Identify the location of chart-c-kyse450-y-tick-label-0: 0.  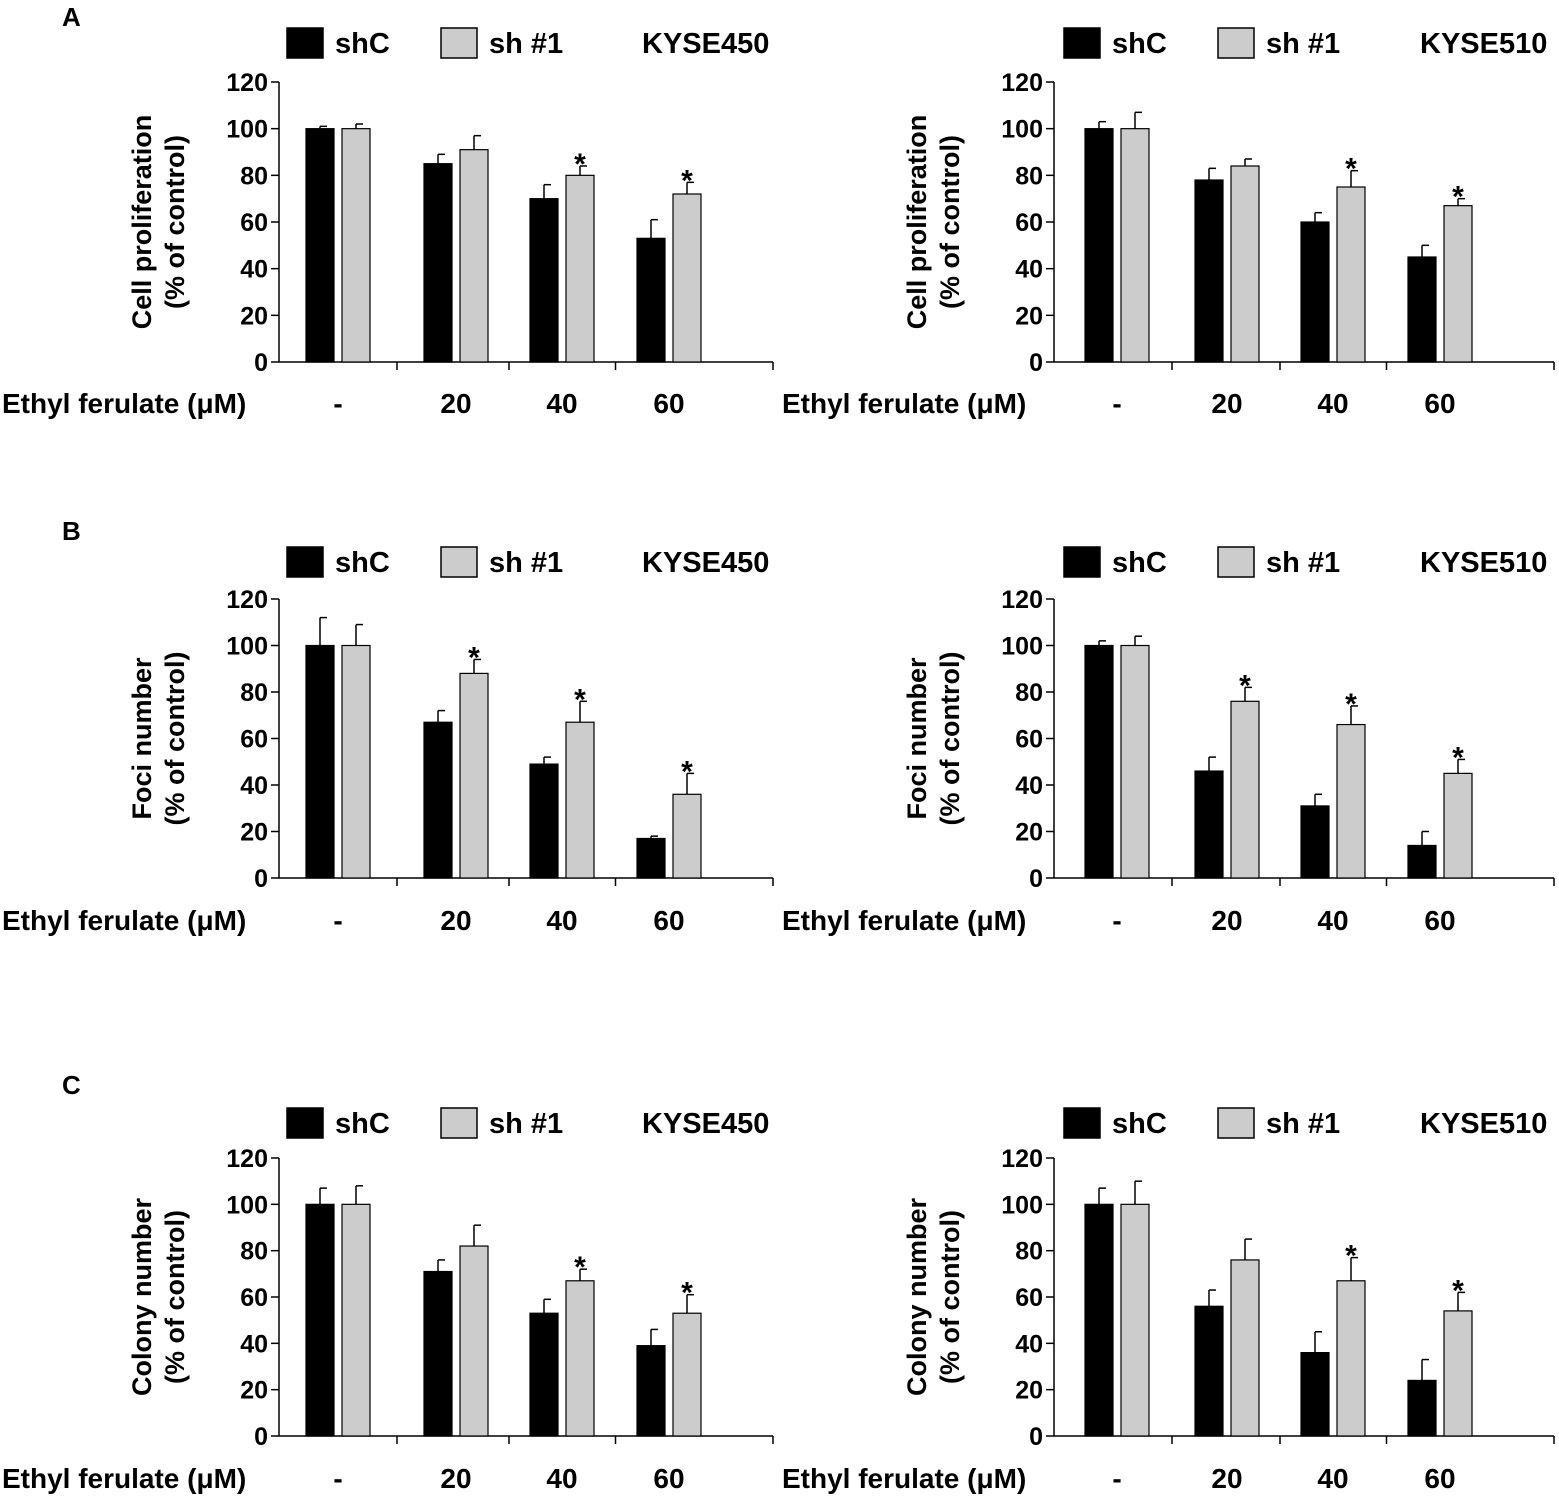
(261, 1437).